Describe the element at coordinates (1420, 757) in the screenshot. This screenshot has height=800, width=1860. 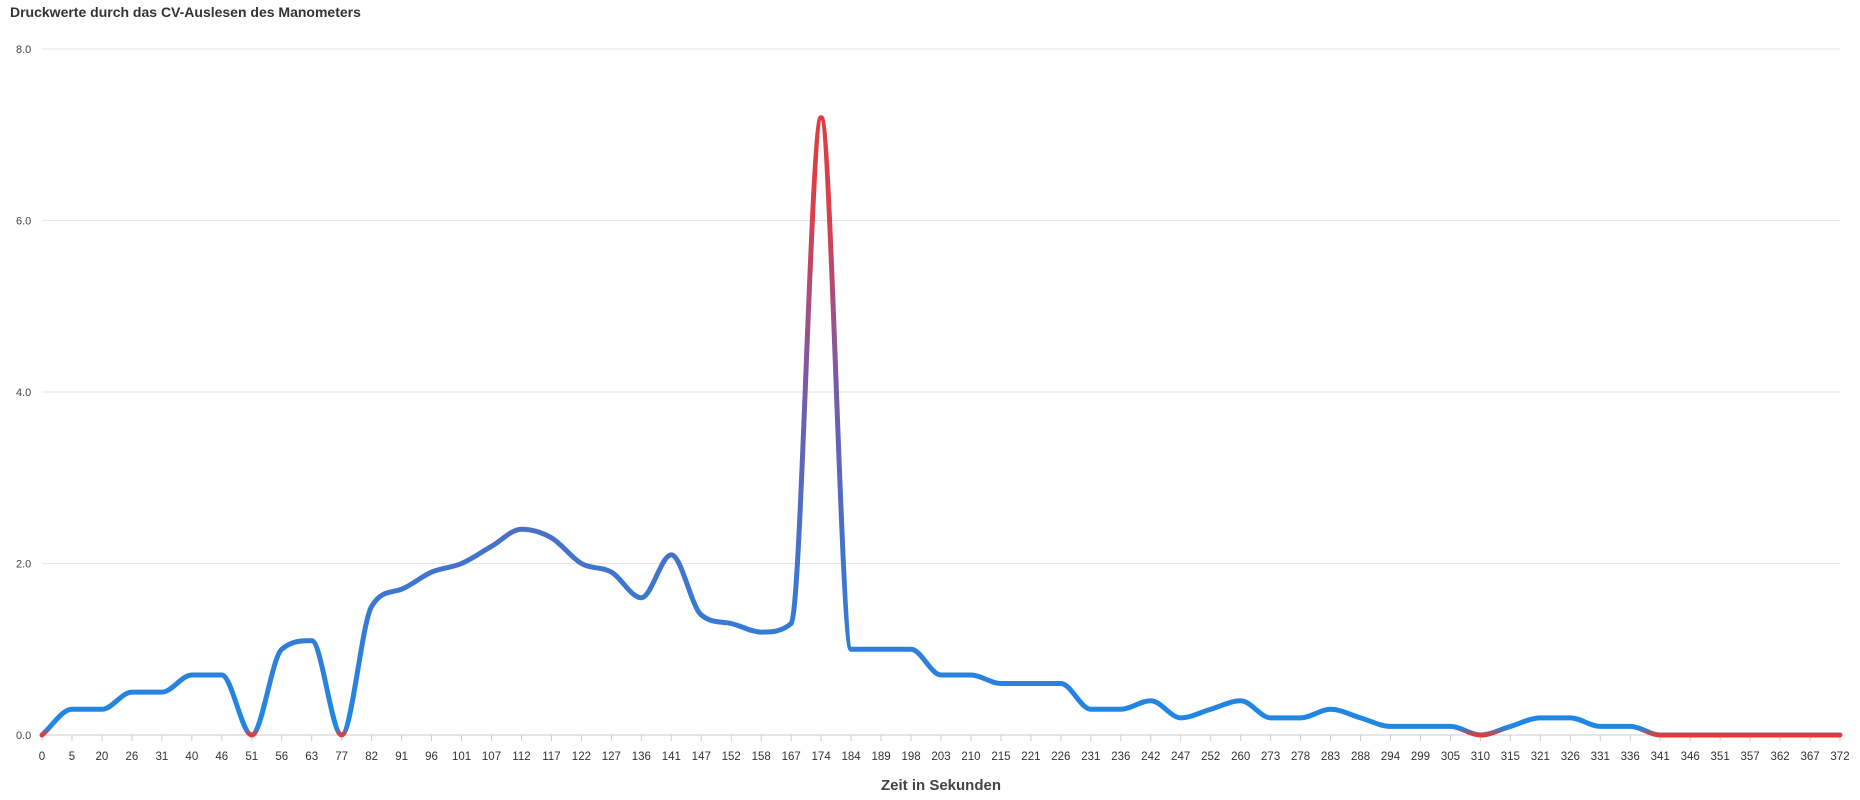
I see `x-tick-label: 299` at that location.